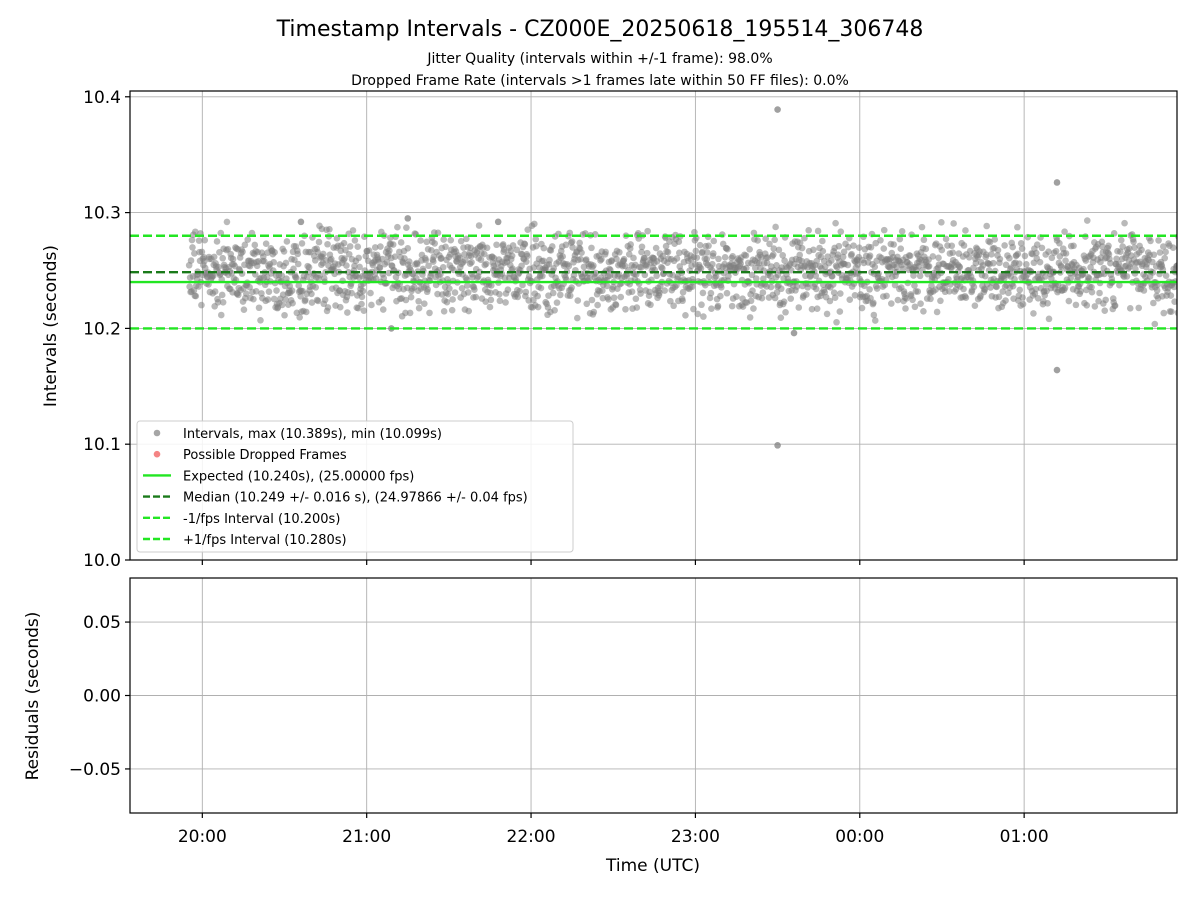 This screenshot has height=900, width=1200. What do you see at coordinates (355, 486) in the screenshot?
I see `legend-box` at bounding box center [355, 486].